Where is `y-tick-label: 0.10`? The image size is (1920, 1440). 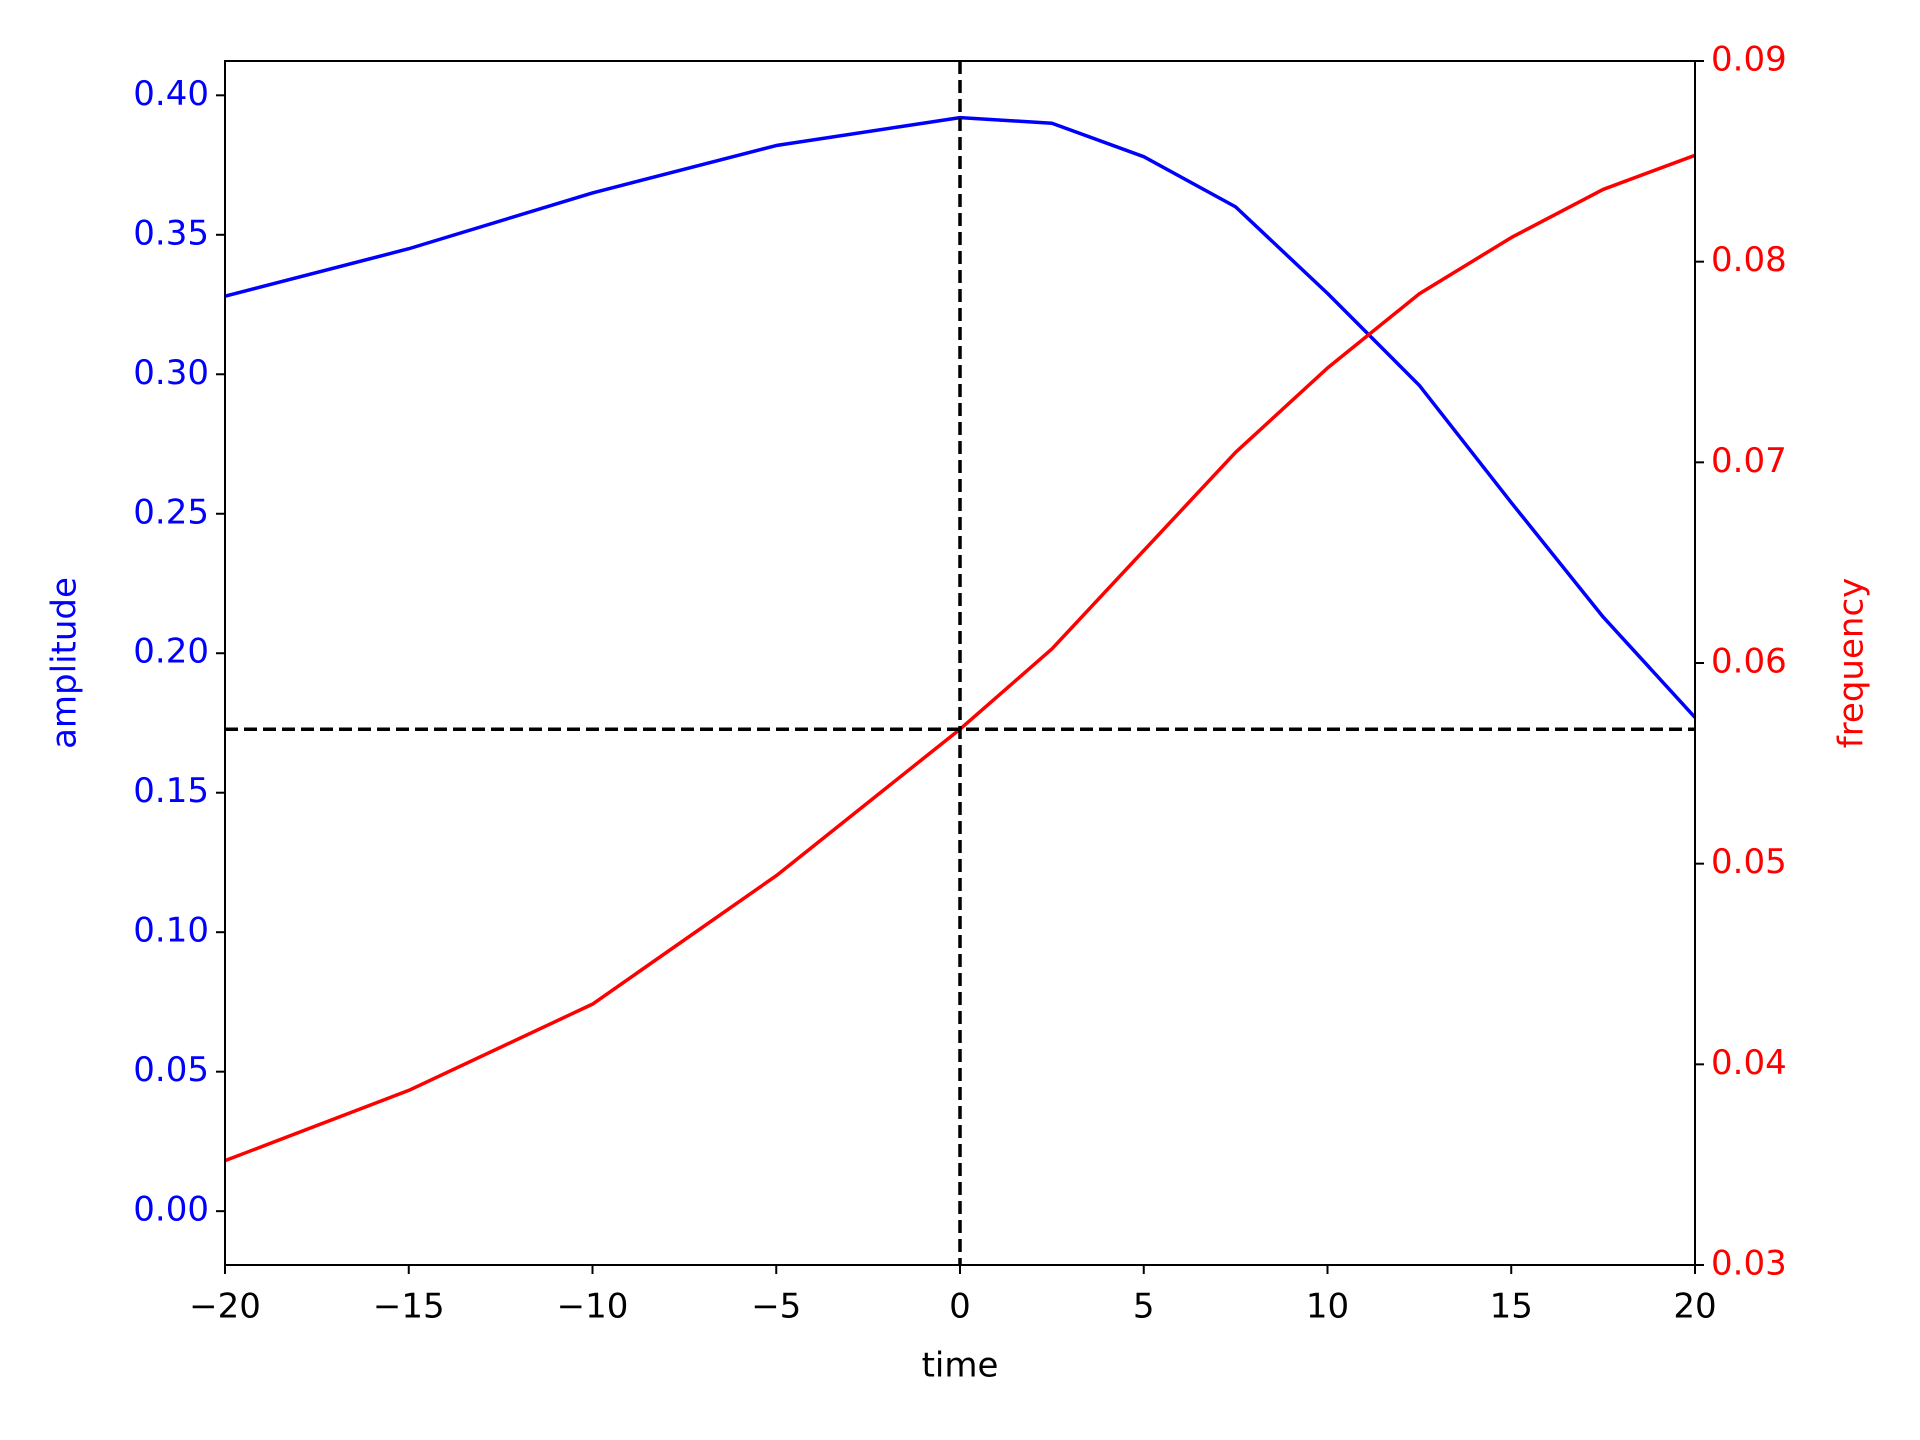 y-tick-label: 0.10 is located at coordinates (171, 931).